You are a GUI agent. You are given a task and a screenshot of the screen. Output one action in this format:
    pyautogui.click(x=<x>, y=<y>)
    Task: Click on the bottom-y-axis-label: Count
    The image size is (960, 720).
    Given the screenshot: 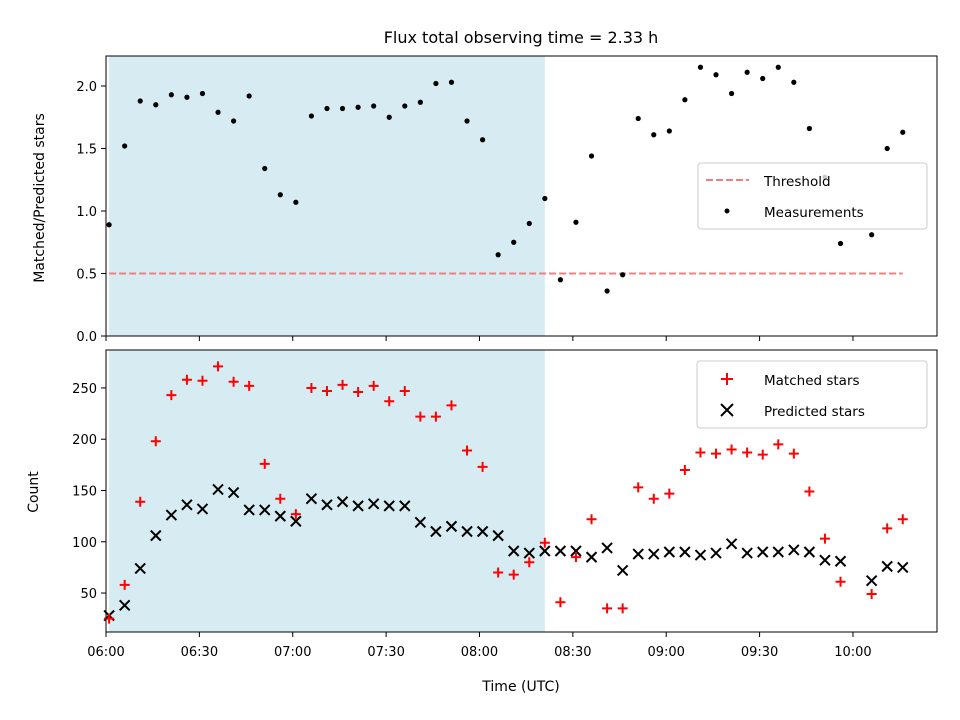 What is the action you would take?
    pyautogui.click(x=34, y=492)
    